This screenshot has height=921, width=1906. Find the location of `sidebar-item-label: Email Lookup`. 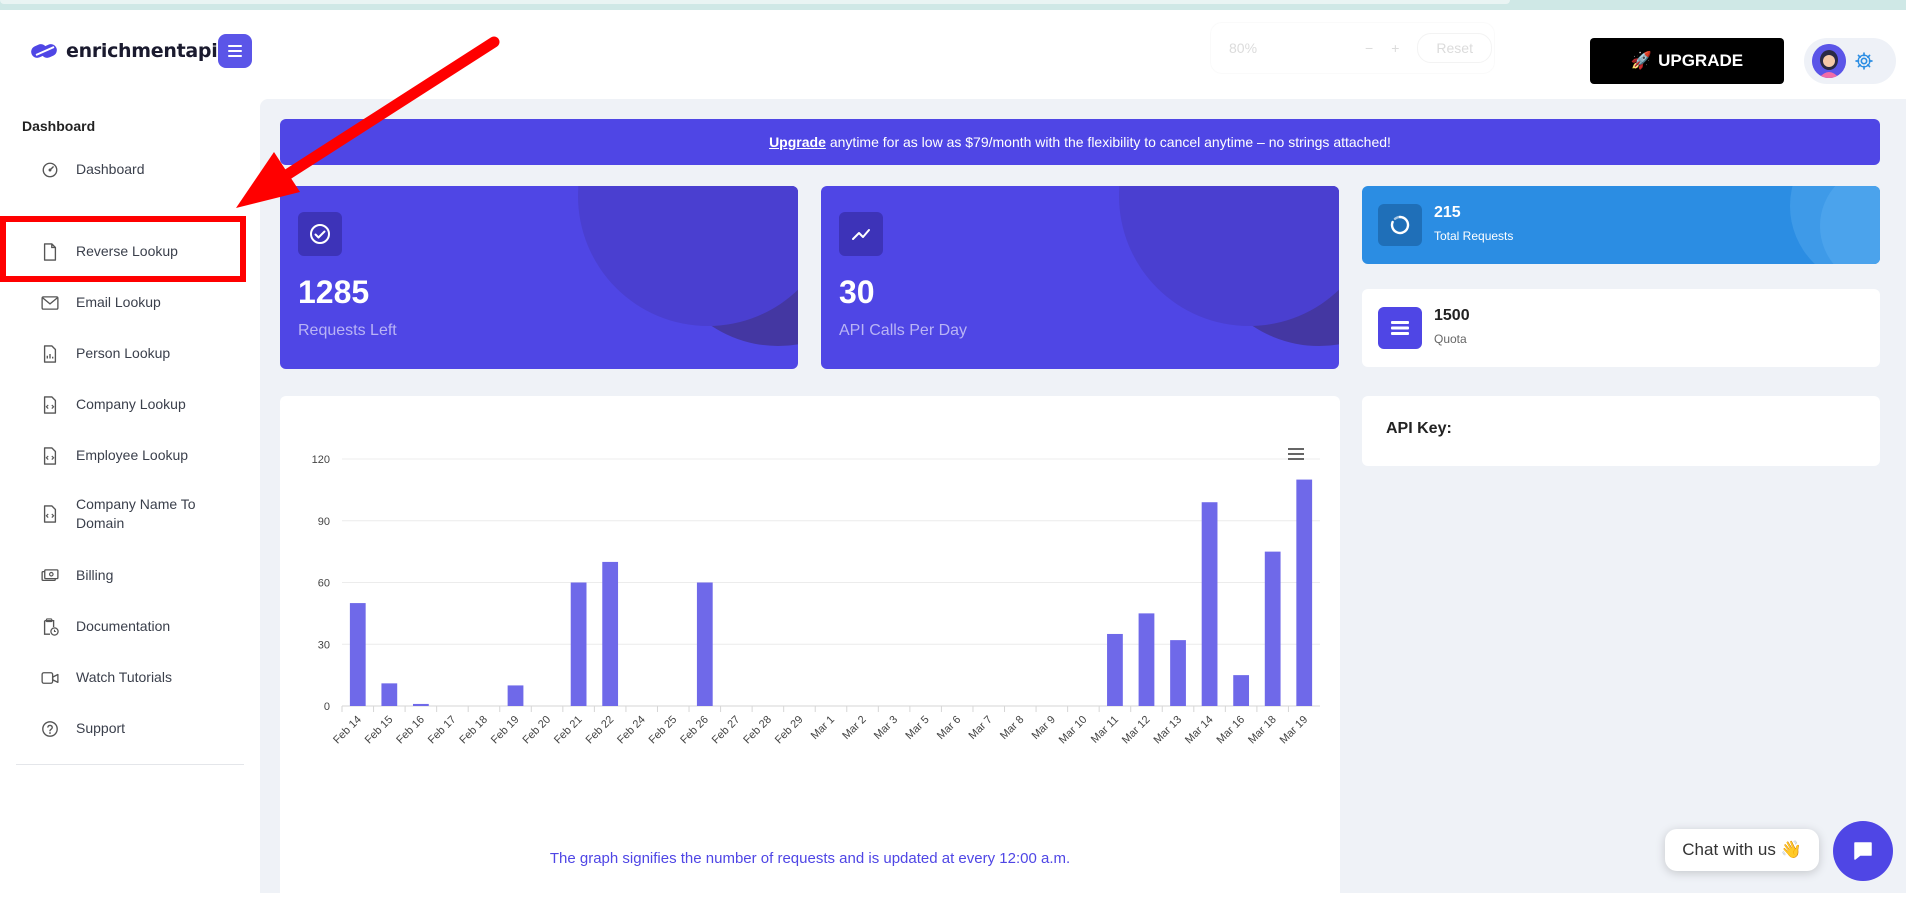

sidebar-item-label: Email Lookup is located at coordinates (118, 302).